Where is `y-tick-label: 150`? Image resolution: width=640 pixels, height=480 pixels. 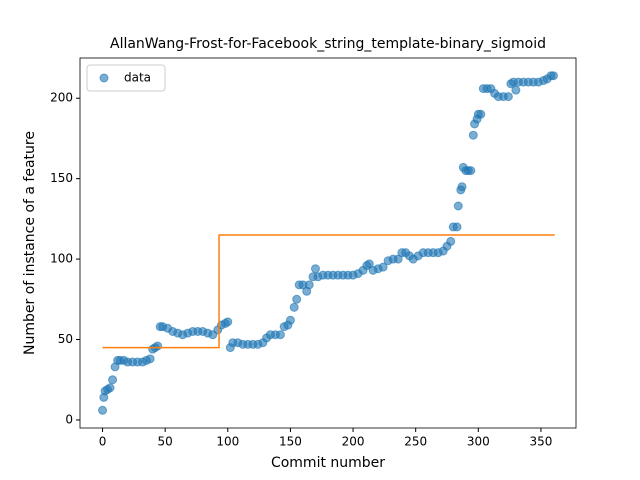
y-tick-label: 150 is located at coordinates (61, 178).